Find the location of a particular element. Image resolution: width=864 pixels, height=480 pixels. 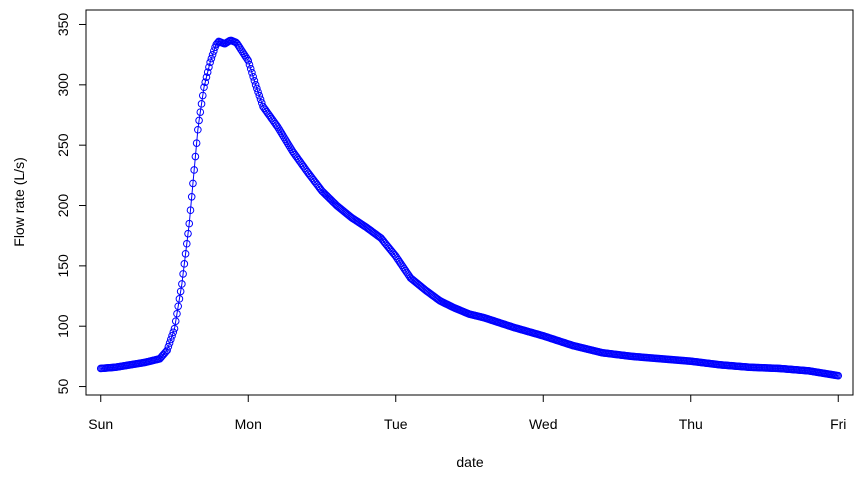

x-axis-label: date is located at coordinates (469, 462).